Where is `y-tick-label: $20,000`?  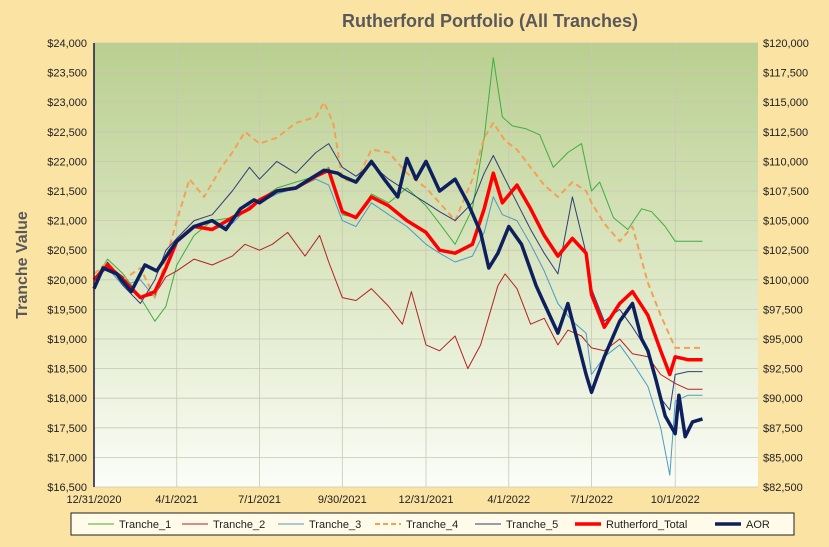
y-tick-label: $20,000 is located at coordinates (67, 281).